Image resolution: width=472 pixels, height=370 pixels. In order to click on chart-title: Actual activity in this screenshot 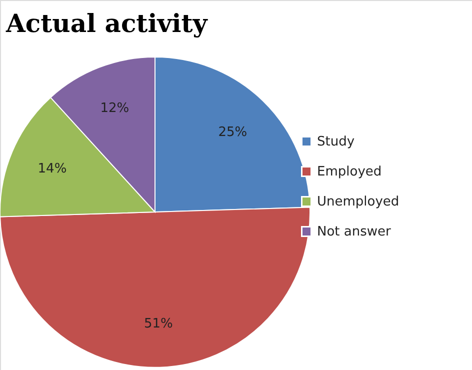, I will do `click(107, 23)`.